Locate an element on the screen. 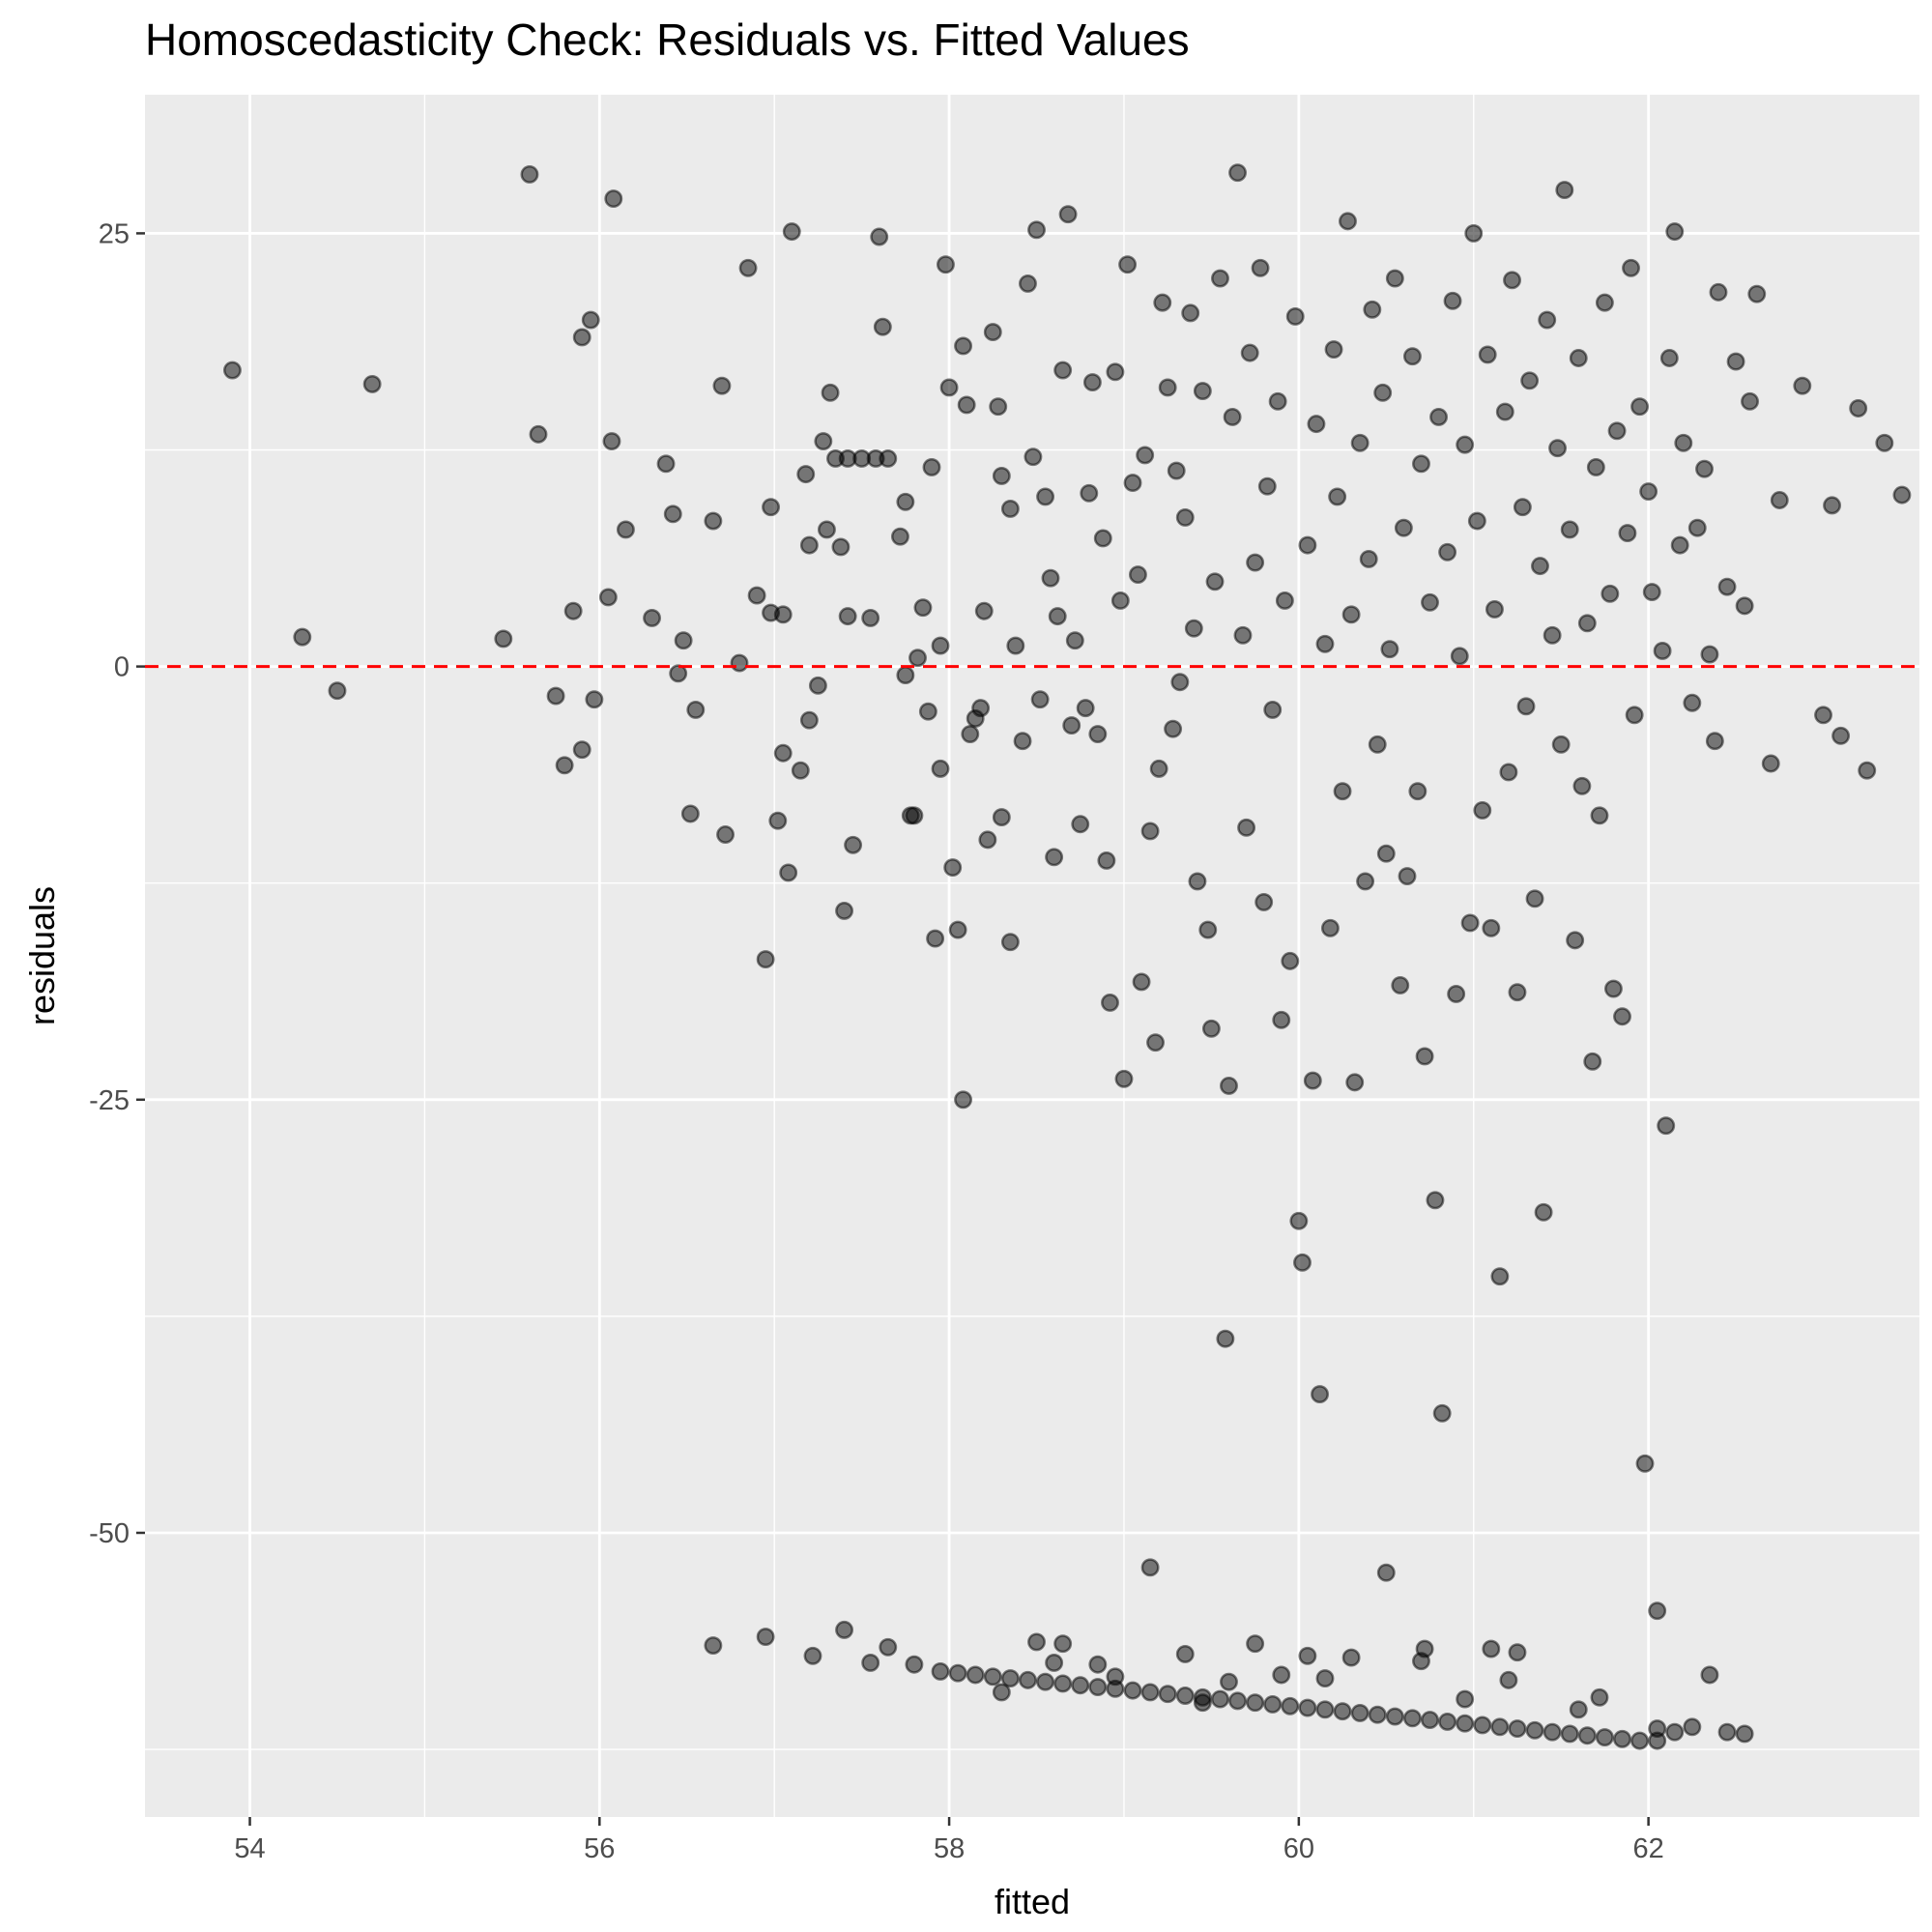 This screenshot has width=1932, height=1932. x-axis-title: fitted is located at coordinates (1032, 1901).